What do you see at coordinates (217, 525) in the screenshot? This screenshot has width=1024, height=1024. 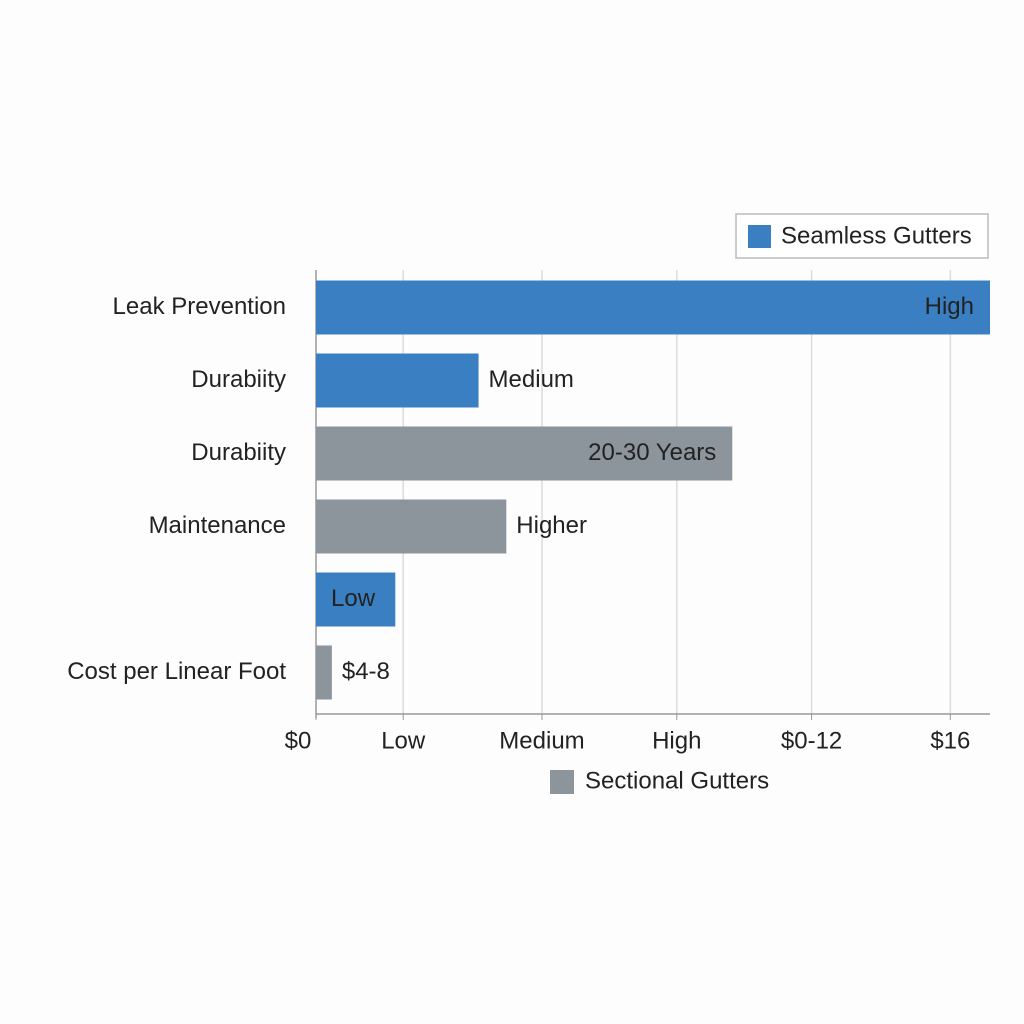 I see `category-label: Maintenance` at bounding box center [217, 525].